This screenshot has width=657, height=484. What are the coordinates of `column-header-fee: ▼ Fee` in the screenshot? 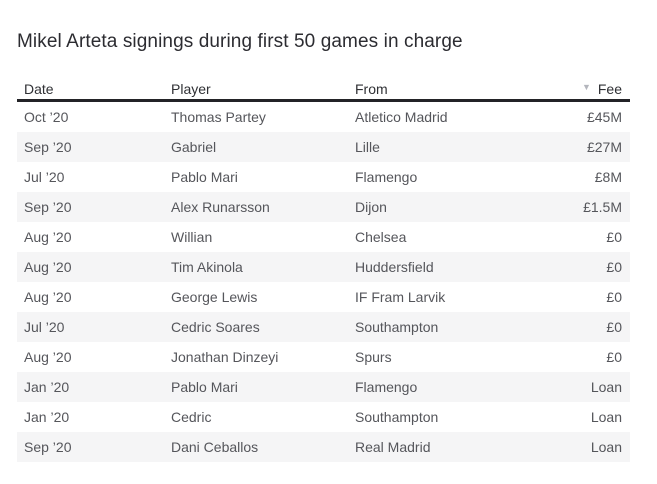 It's located at (582, 89).